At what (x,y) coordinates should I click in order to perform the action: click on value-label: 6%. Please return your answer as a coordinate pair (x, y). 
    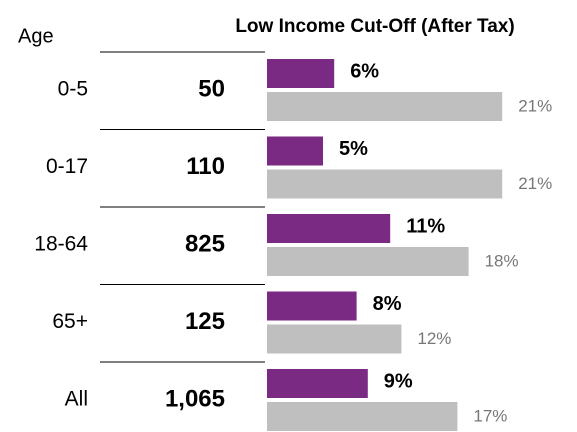
    Looking at the image, I should click on (364, 71).